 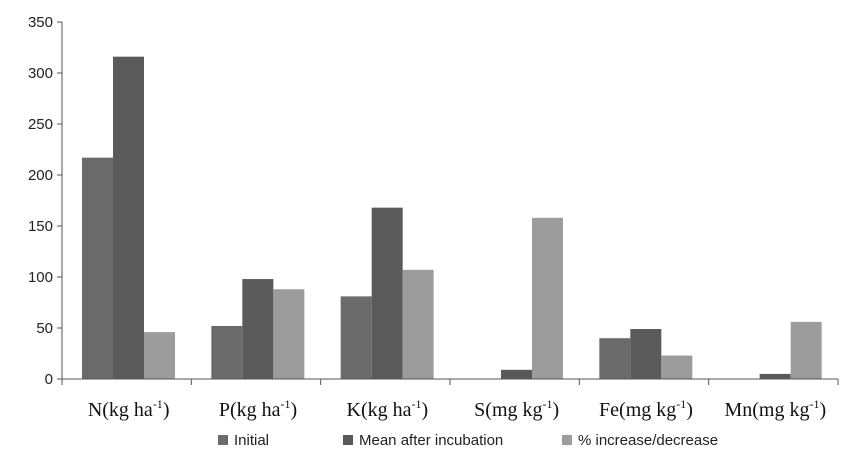 What do you see at coordinates (646, 409) in the screenshot?
I see `x-tick-label: Fe(mg kg-1)` at bounding box center [646, 409].